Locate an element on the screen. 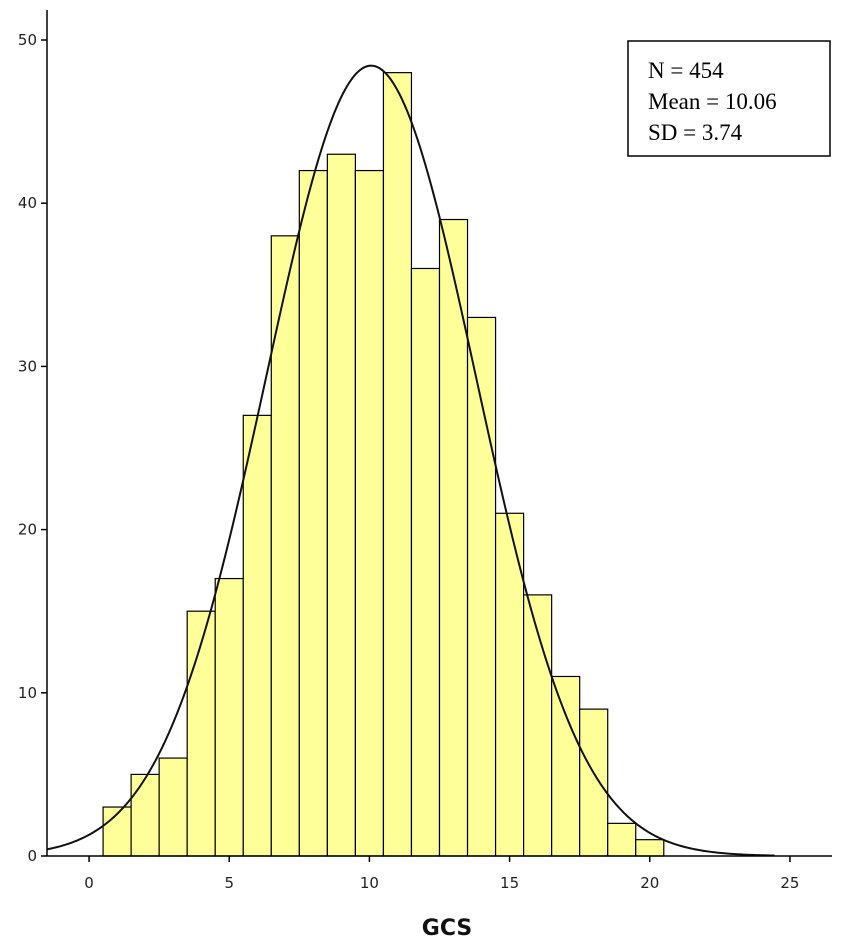  stats-mean: Mean = 10.06 is located at coordinates (712, 101).